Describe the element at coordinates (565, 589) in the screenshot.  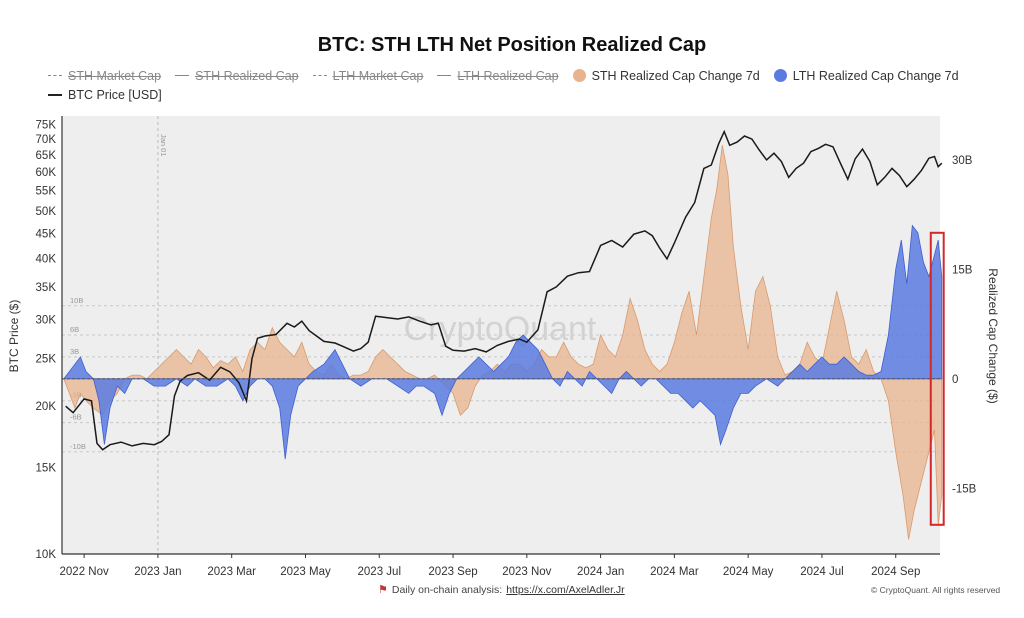
I see `footer-link: https://x.com/AxelAdler.Jr` at that location.